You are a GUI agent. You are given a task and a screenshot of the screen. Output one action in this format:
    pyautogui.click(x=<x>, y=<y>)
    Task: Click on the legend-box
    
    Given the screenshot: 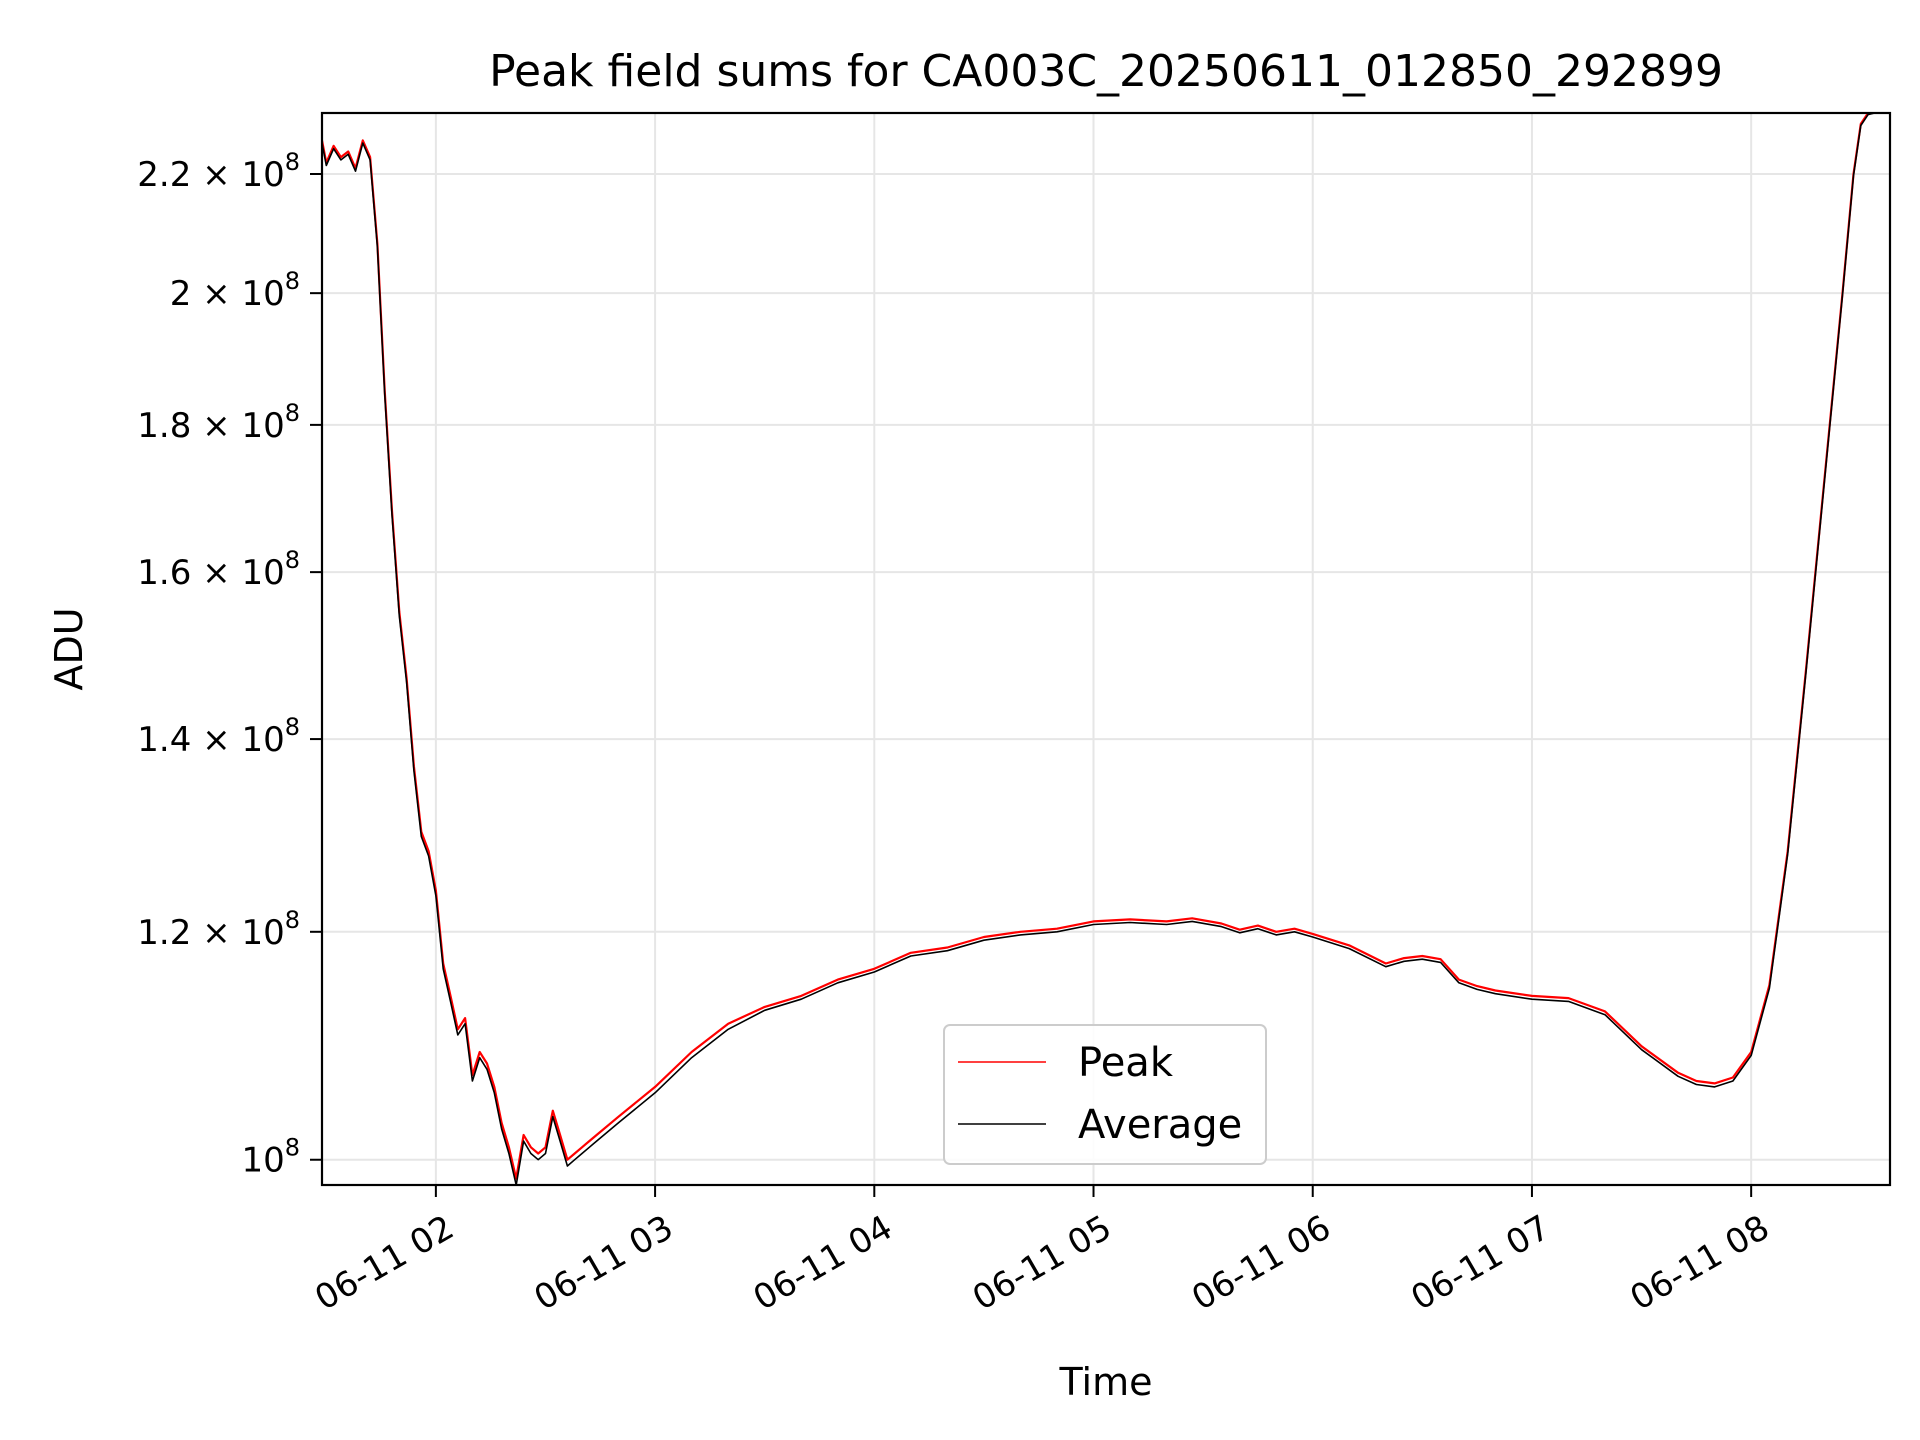 What is the action you would take?
    pyautogui.click(x=1105, y=1094)
    